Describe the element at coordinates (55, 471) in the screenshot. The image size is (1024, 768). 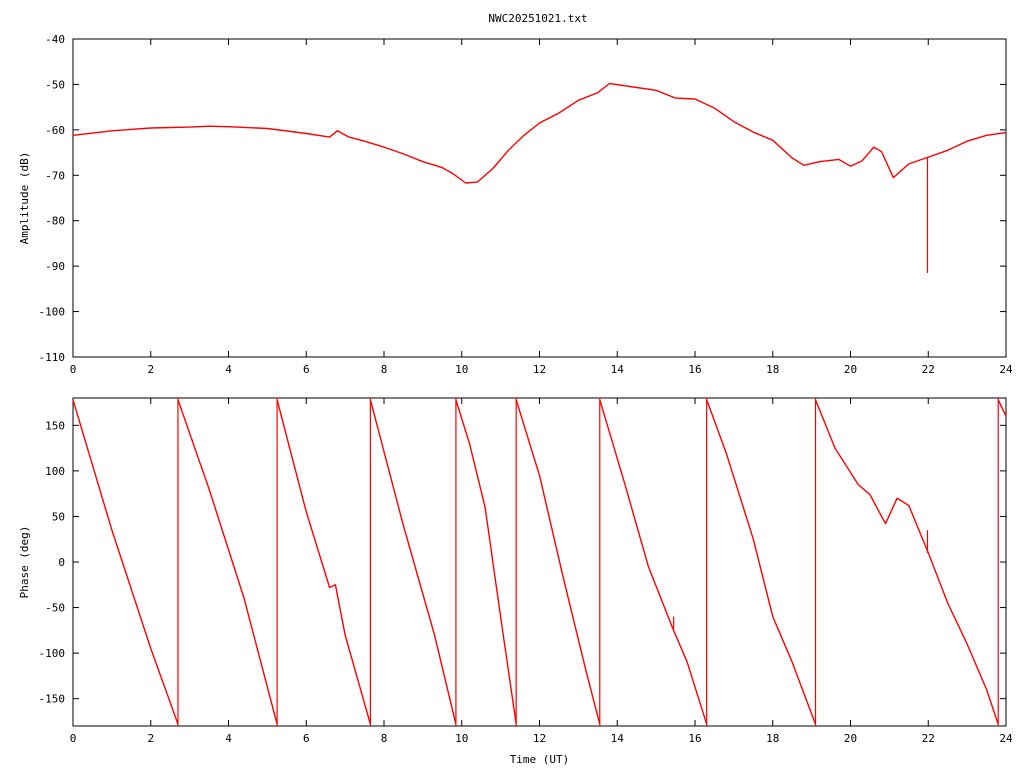
I see `y-tick-label: 100` at that location.